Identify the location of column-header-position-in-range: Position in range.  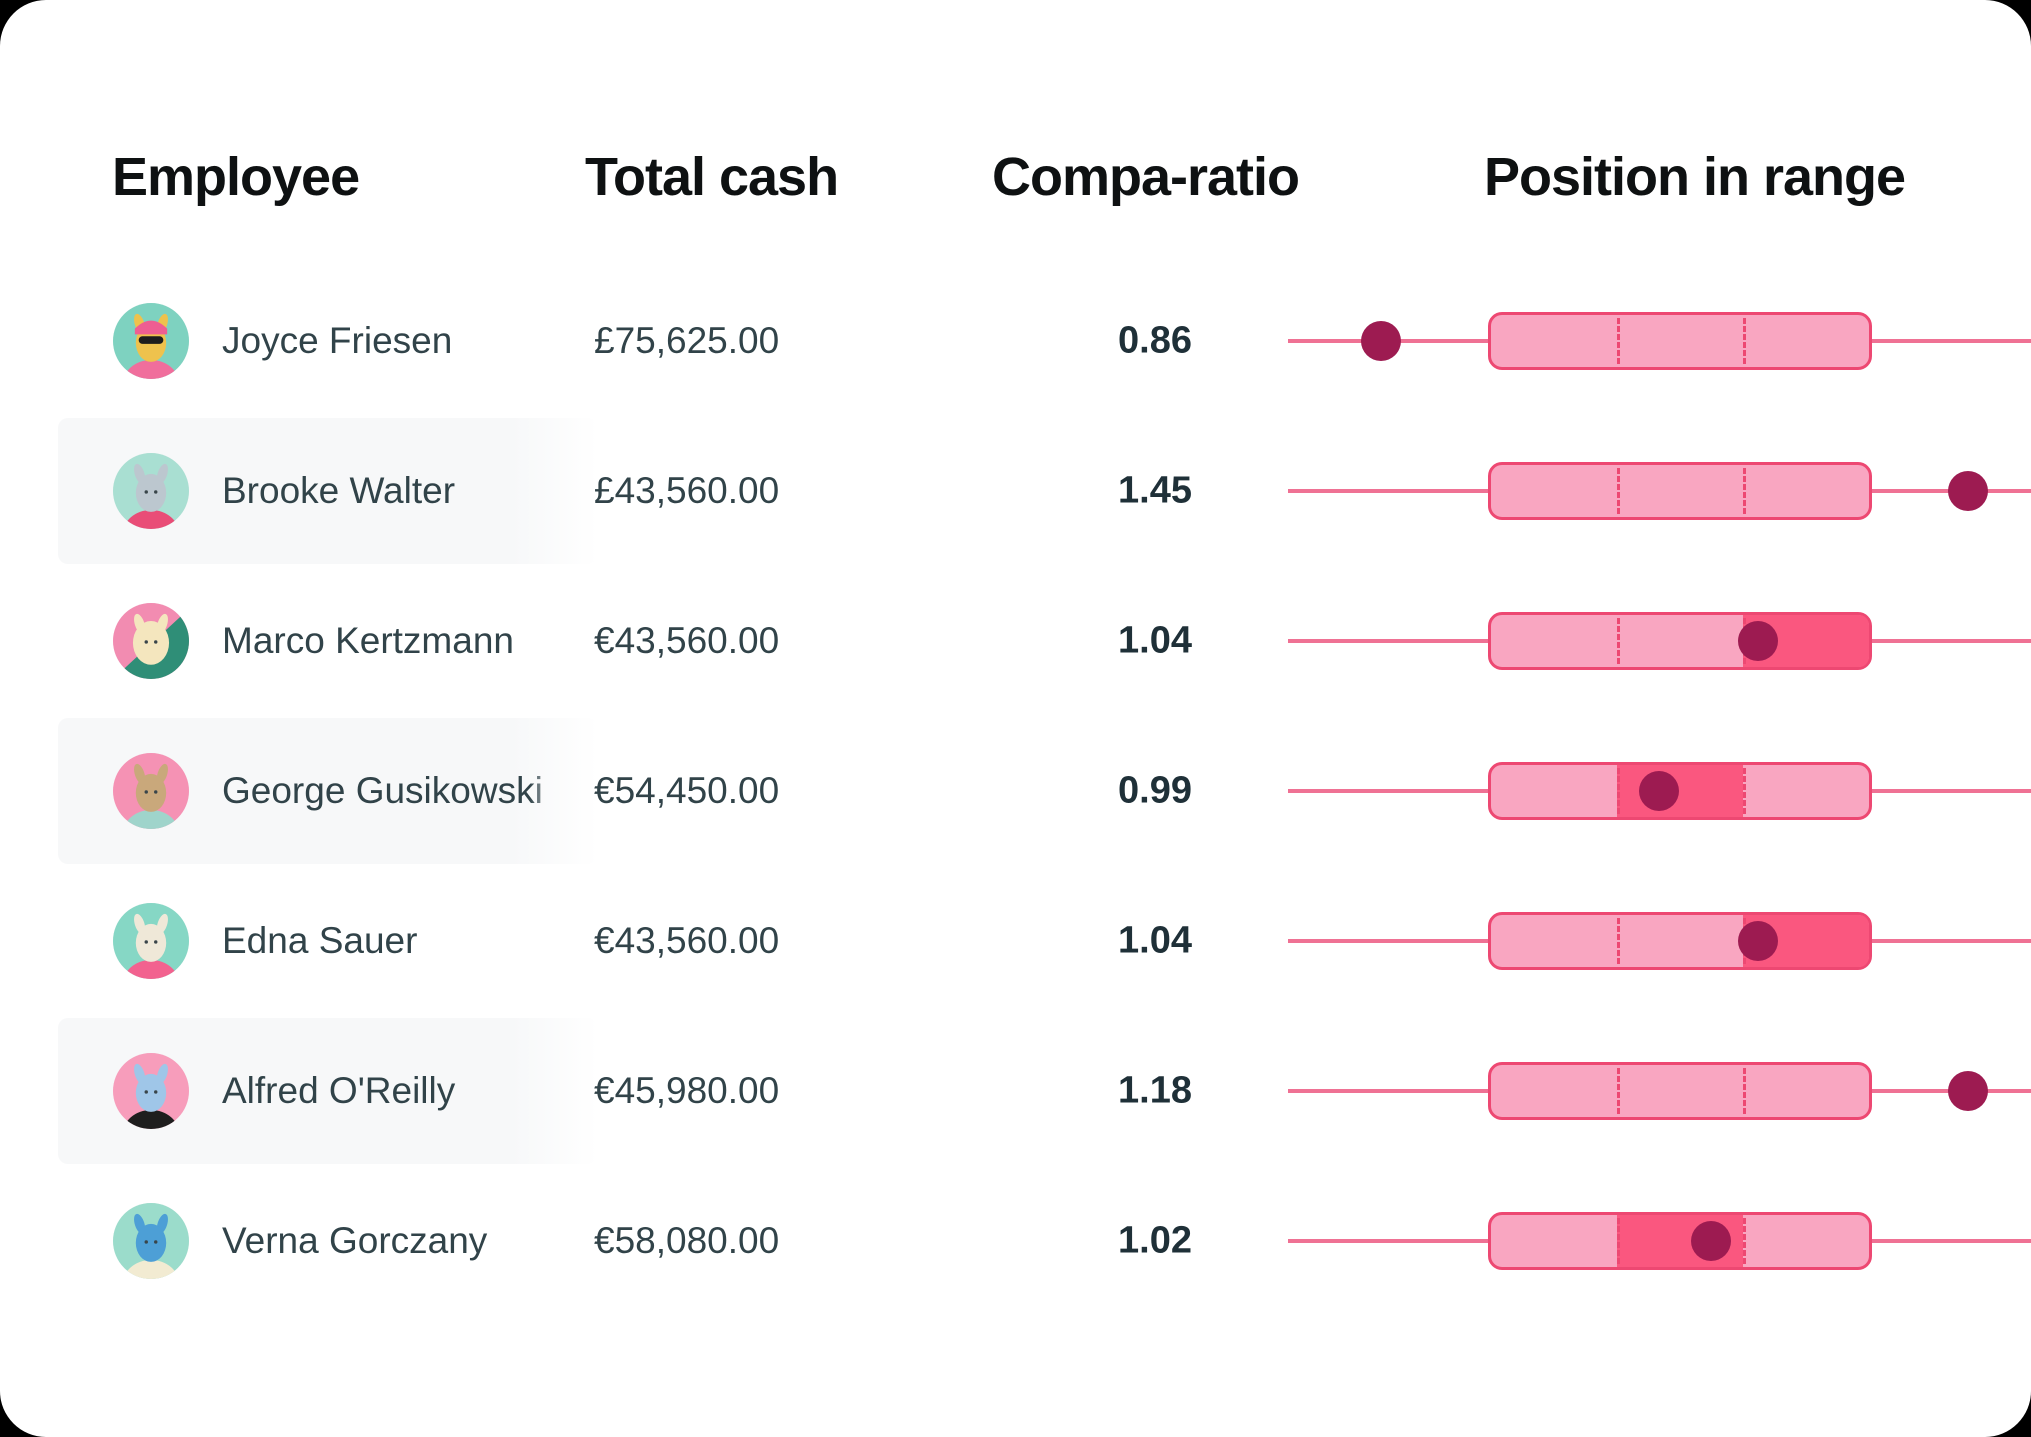
(1695, 177).